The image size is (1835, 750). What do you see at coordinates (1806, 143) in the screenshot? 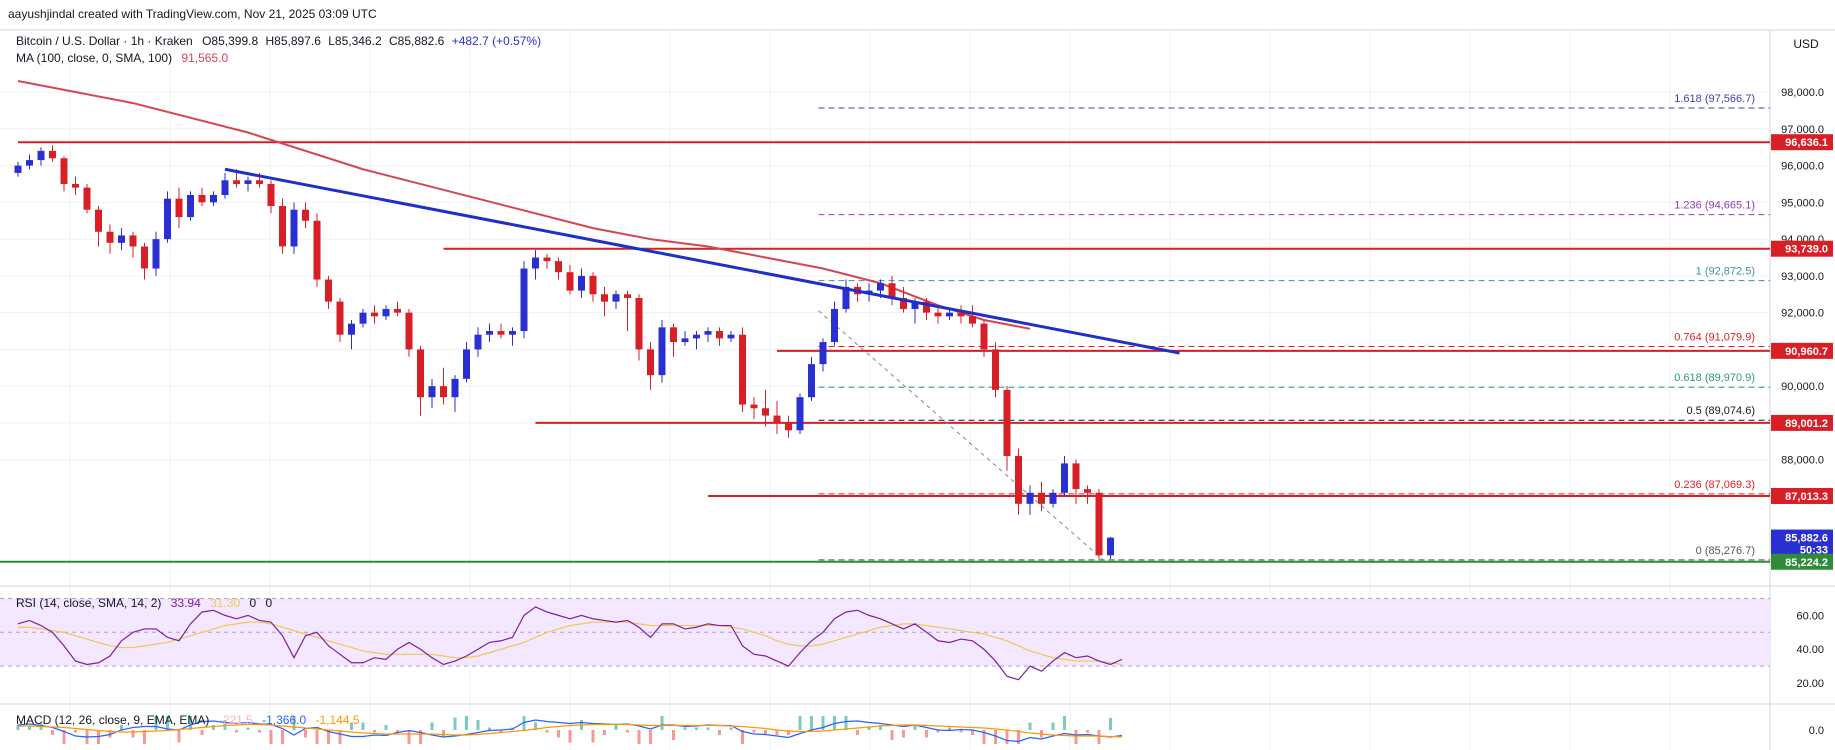
I see `price-tag-value: 96,636.1` at bounding box center [1806, 143].